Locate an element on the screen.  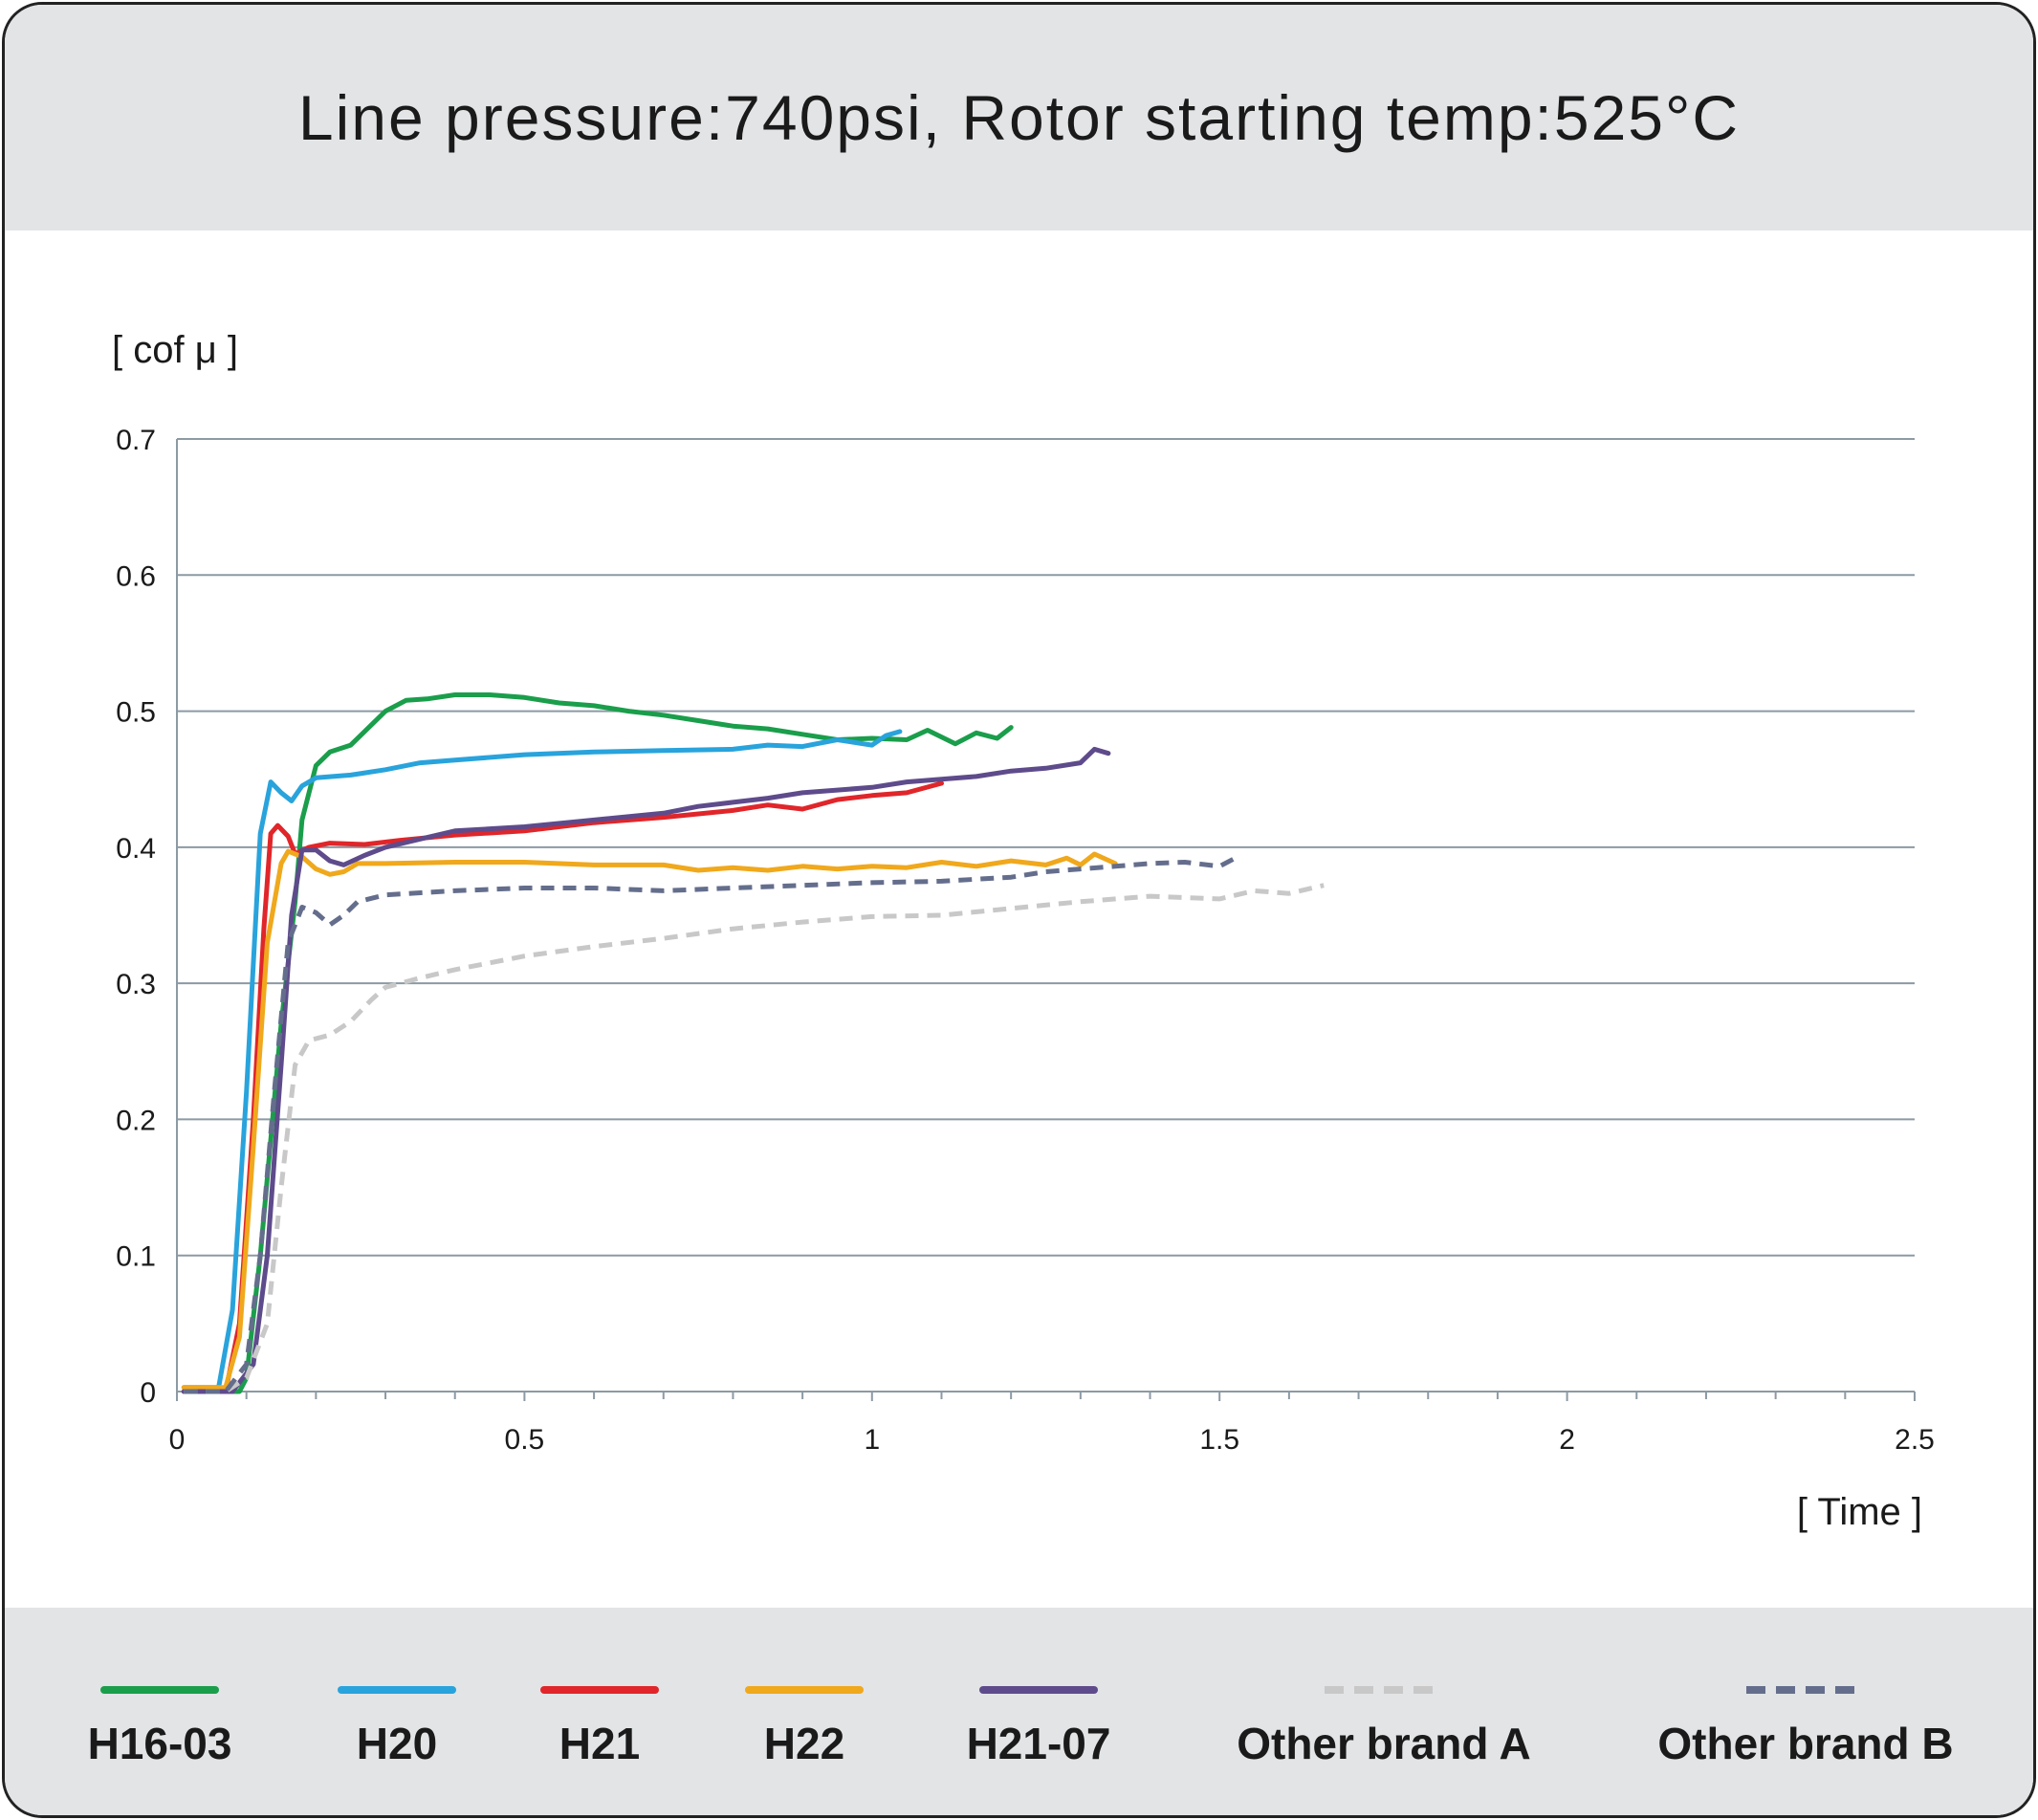
series-line-h22 is located at coordinates (649, 1120).